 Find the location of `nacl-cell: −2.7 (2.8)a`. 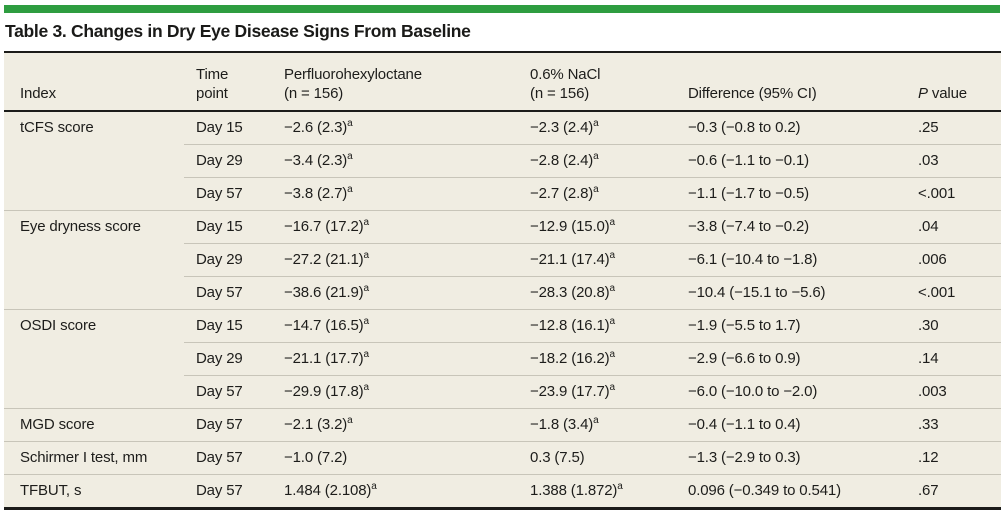

nacl-cell: −2.7 (2.8)a is located at coordinates (597, 194).